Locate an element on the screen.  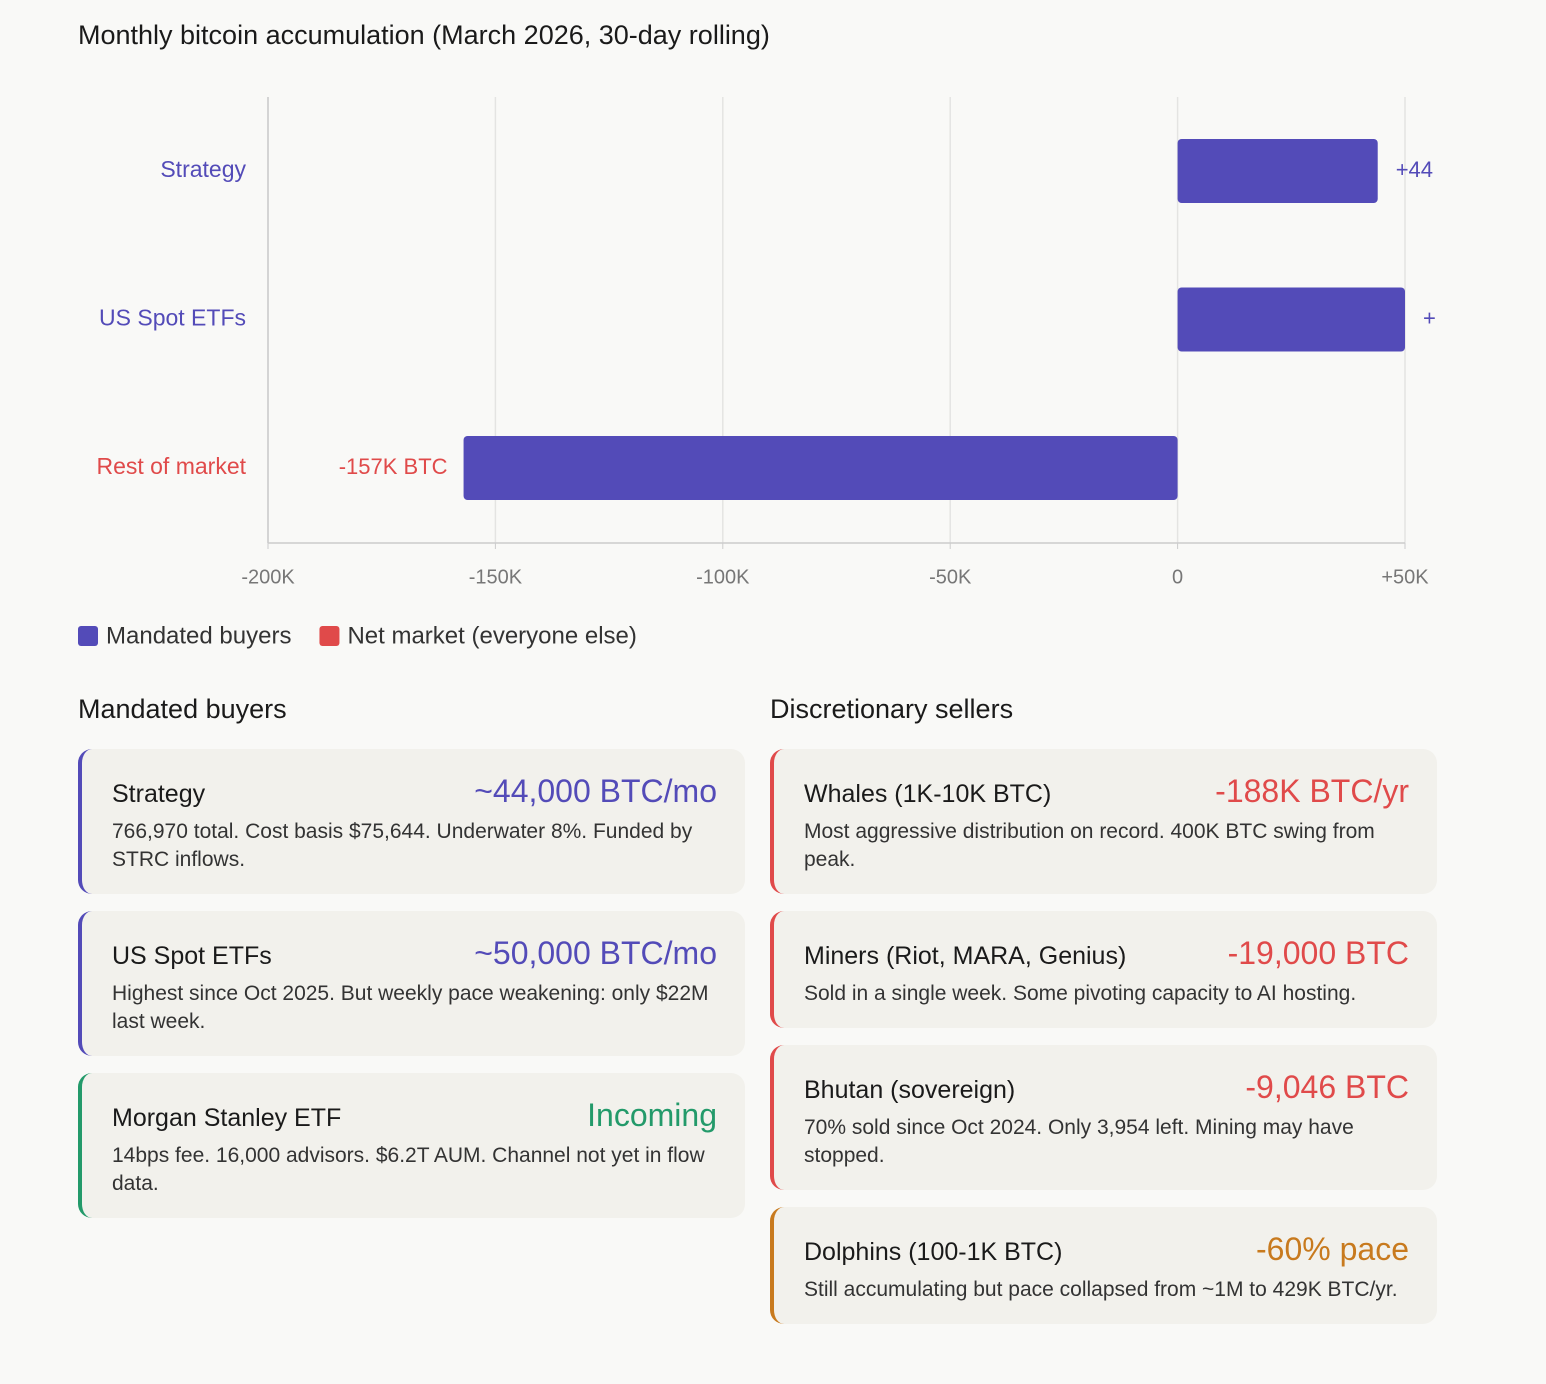
card-value: -60% pace is located at coordinates (1332, 1249).